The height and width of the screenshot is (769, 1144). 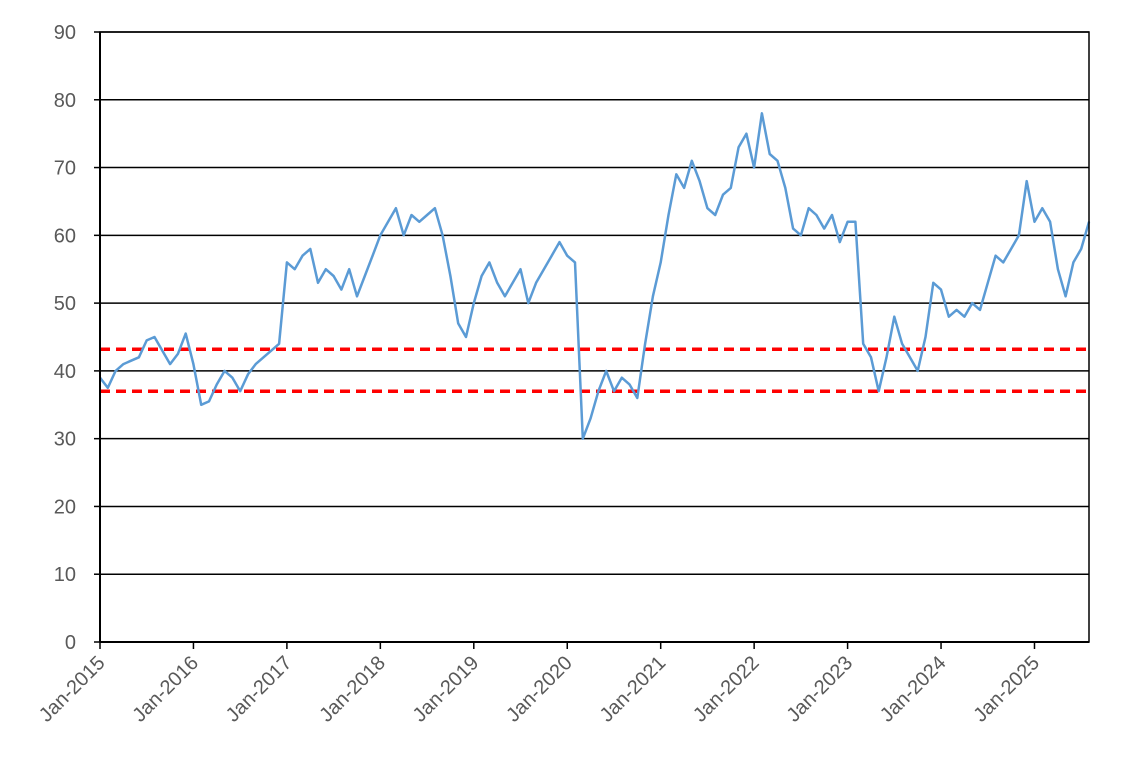 I want to click on x-tick-label: Jan-2023, so click(x=820, y=689).